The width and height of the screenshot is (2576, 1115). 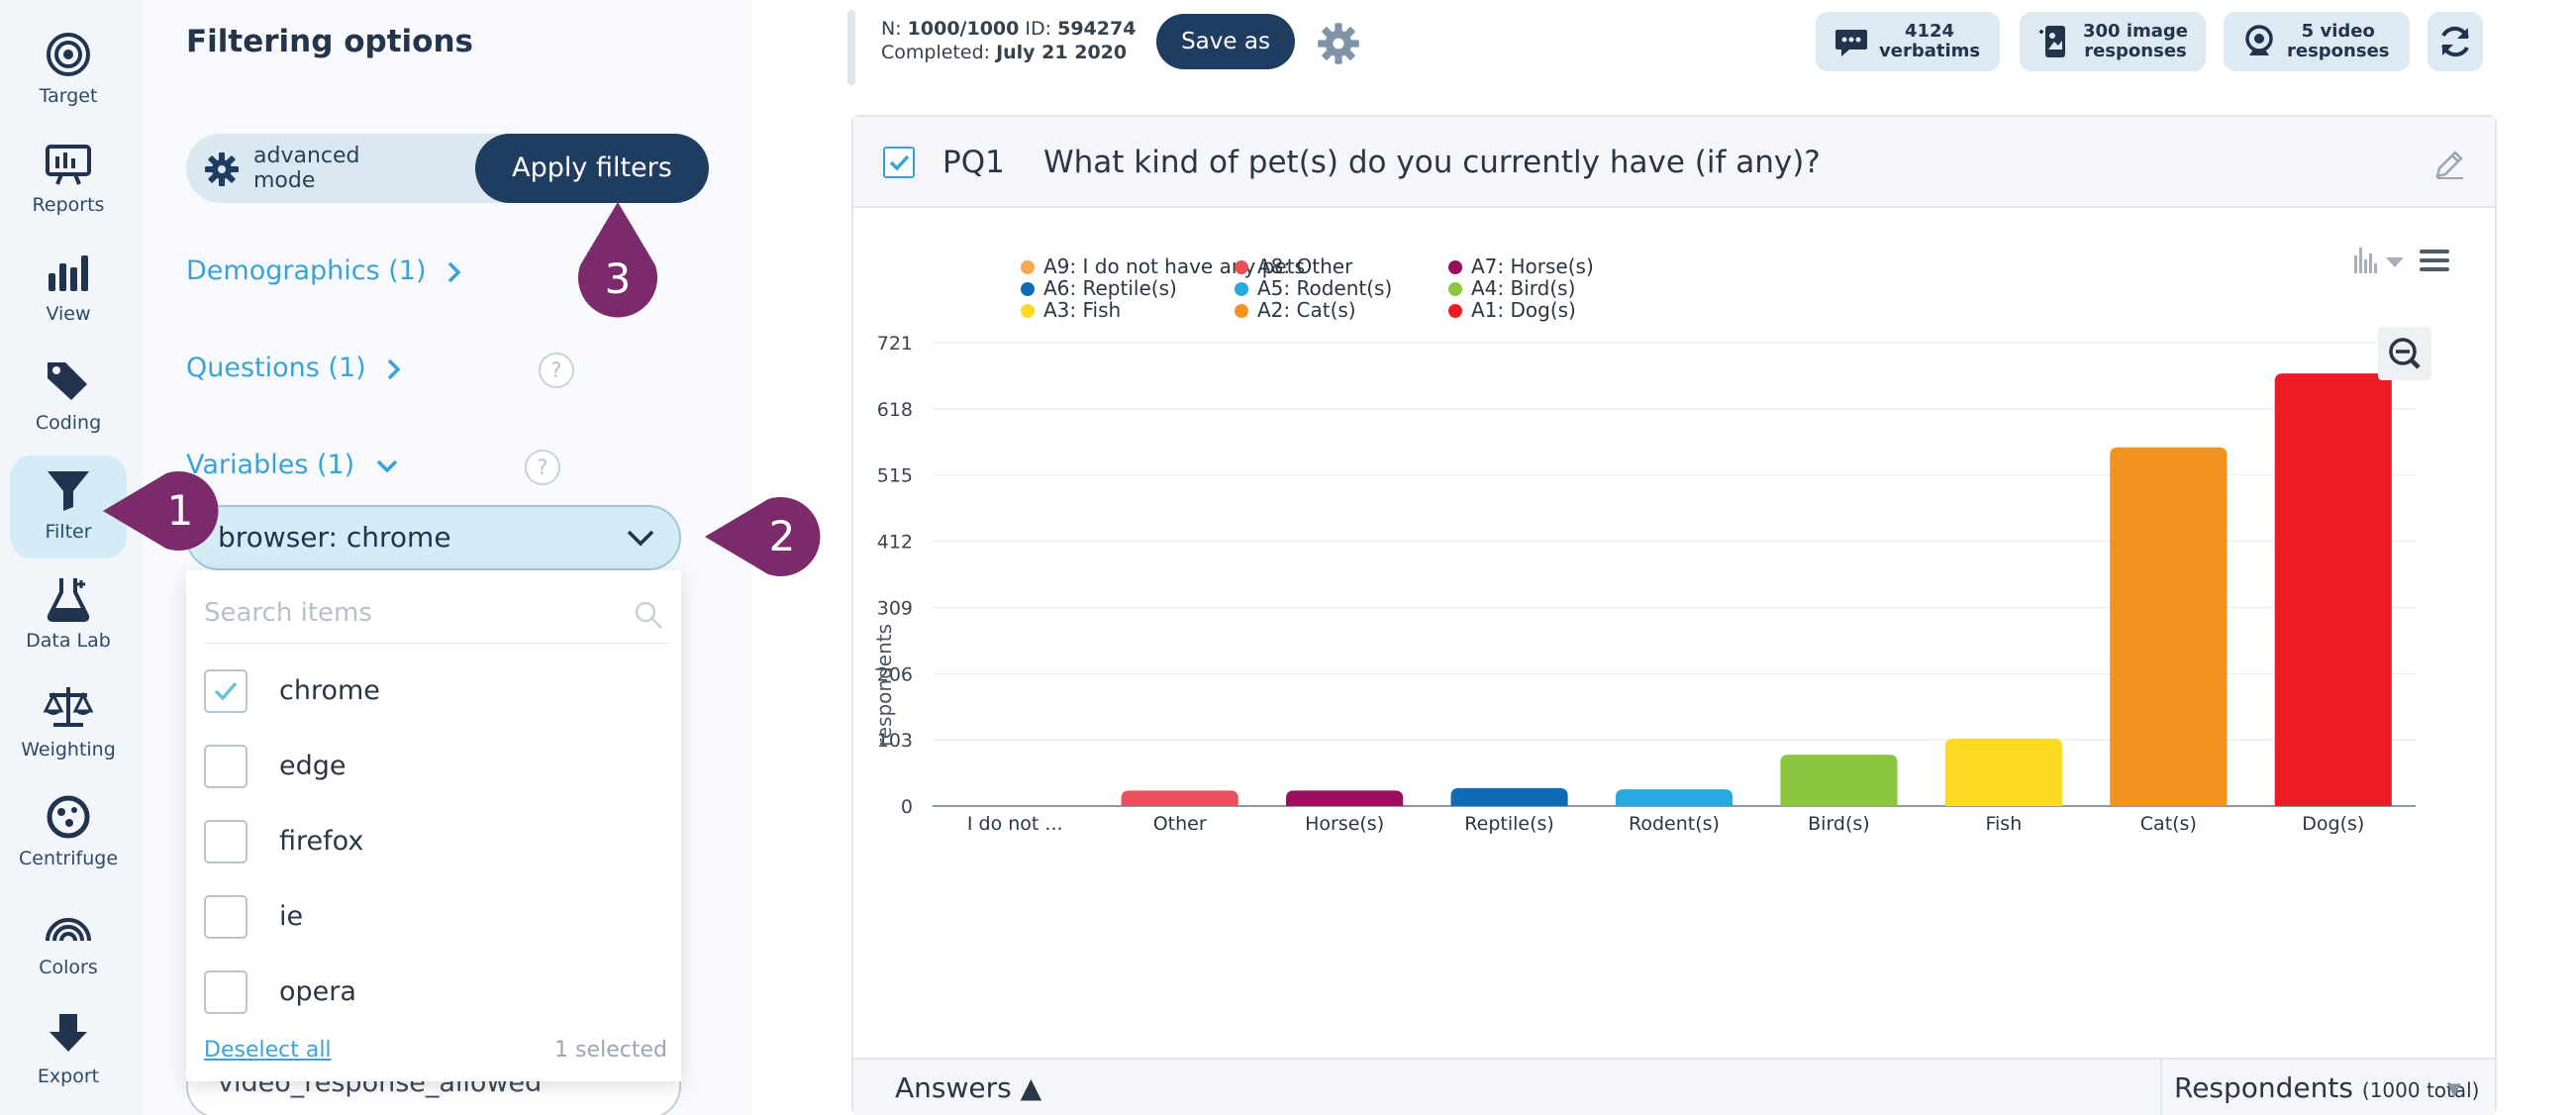 I want to click on bar-fish, so click(x=2003, y=772).